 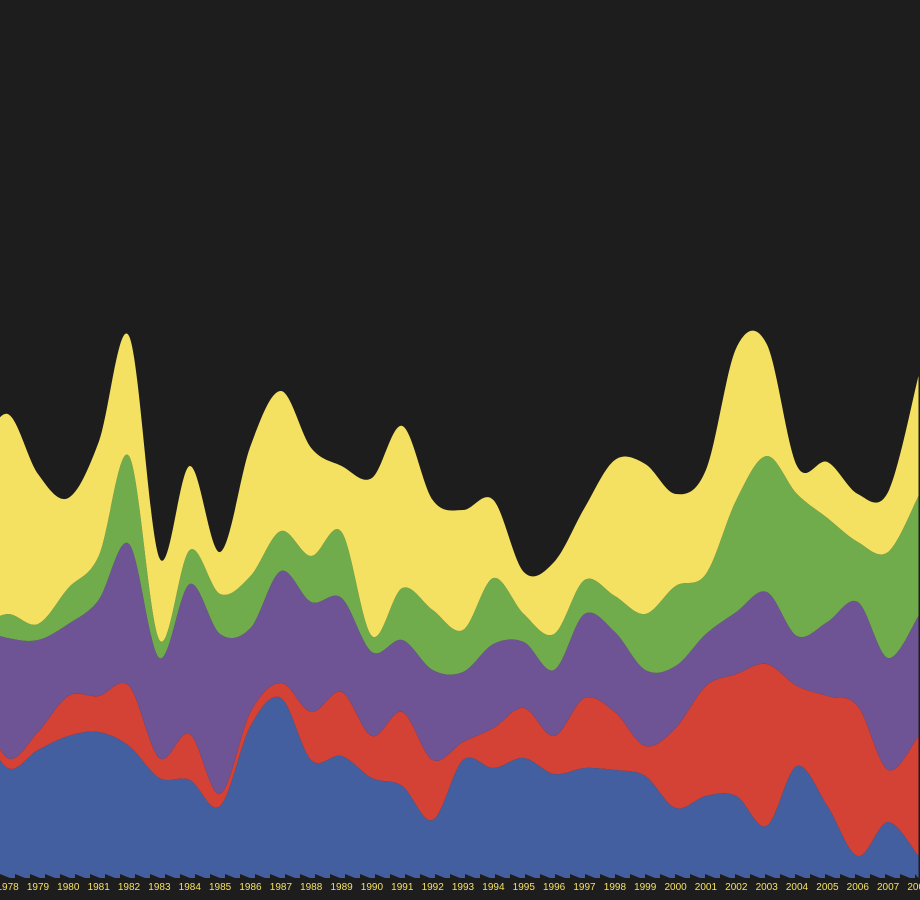 I want to click on x-tick-label: 2005, so click(x=827, y=887).